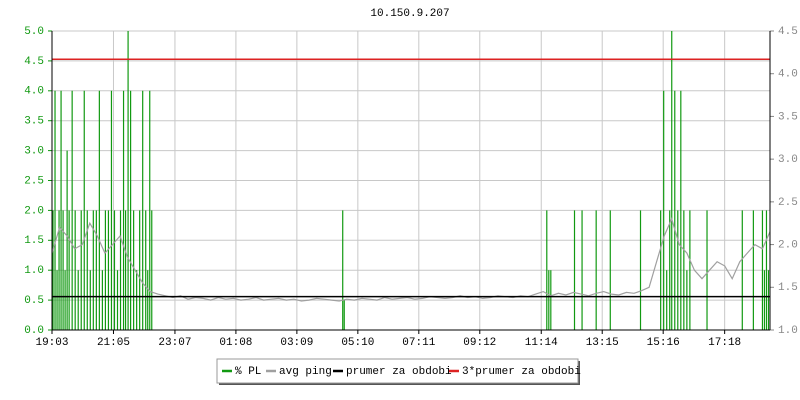 This screenshot has height=400, width=800. Describe the element at coordinates (479, 343) in the screenshot. I see `x-tick-label: 09:12` at that location.